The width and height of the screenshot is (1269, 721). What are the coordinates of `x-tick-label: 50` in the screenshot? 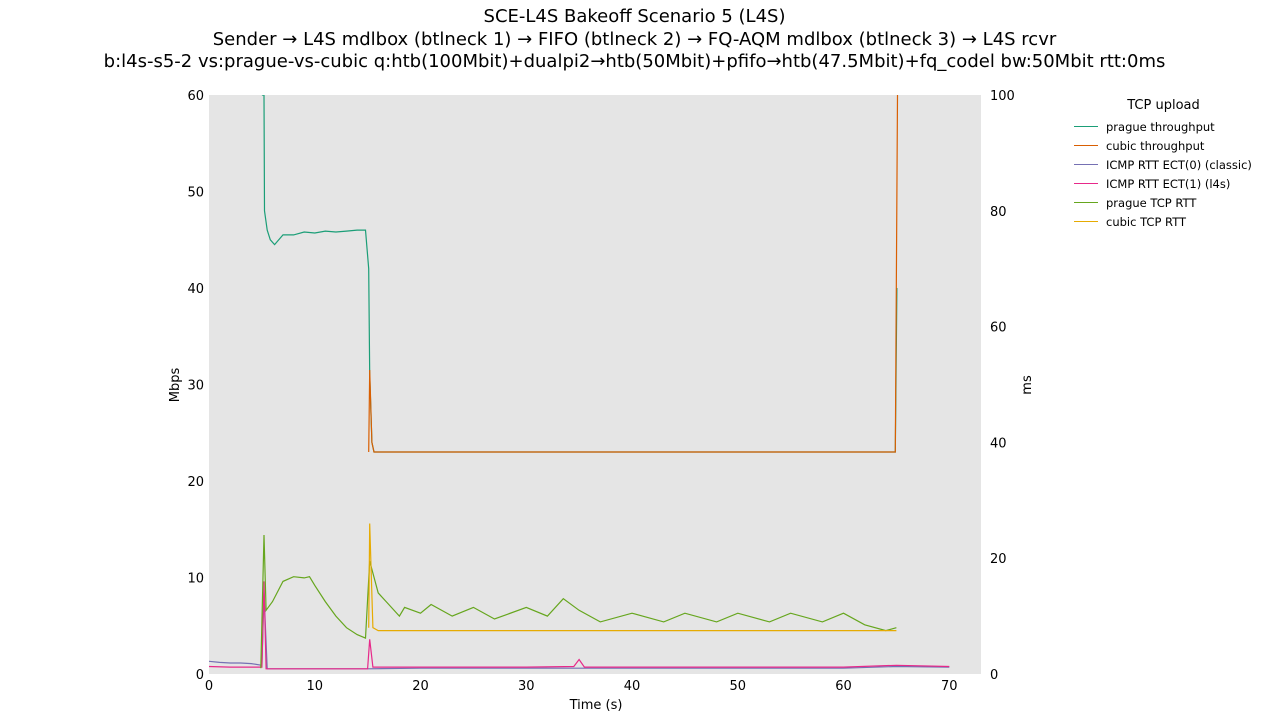 It's located at (737, 686).